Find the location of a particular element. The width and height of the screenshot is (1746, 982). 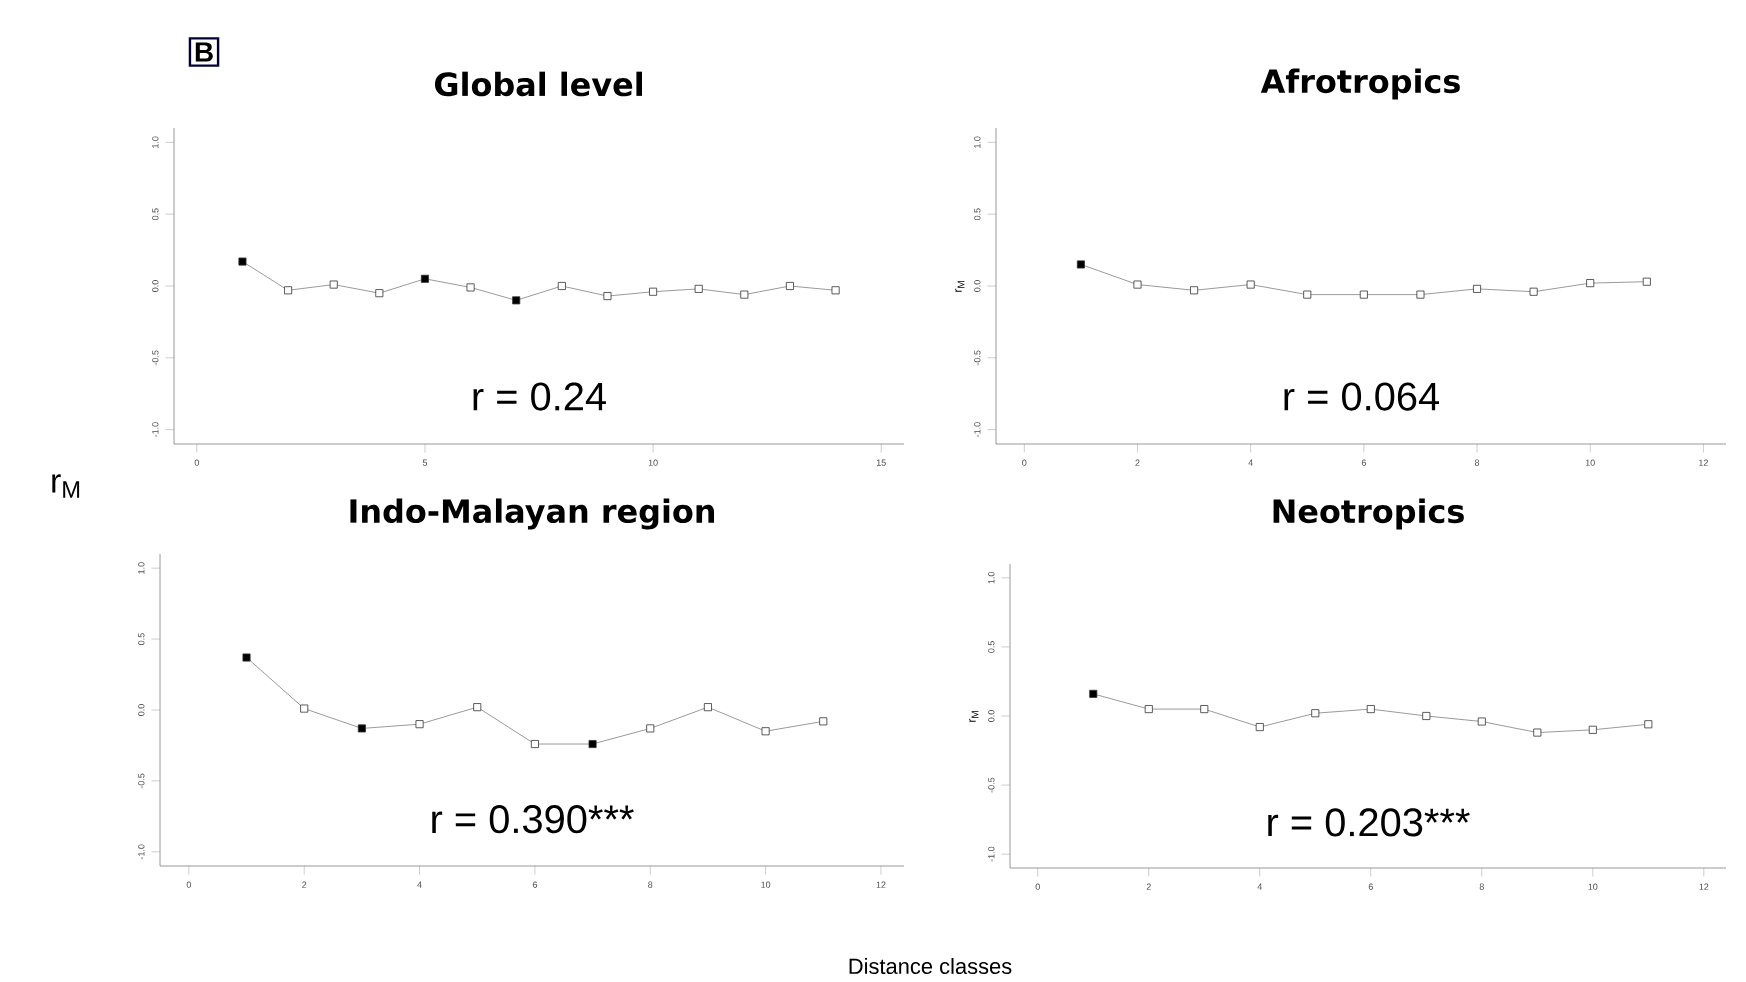

x-axis-title: Distance classes is located at coordinates (930, 966).